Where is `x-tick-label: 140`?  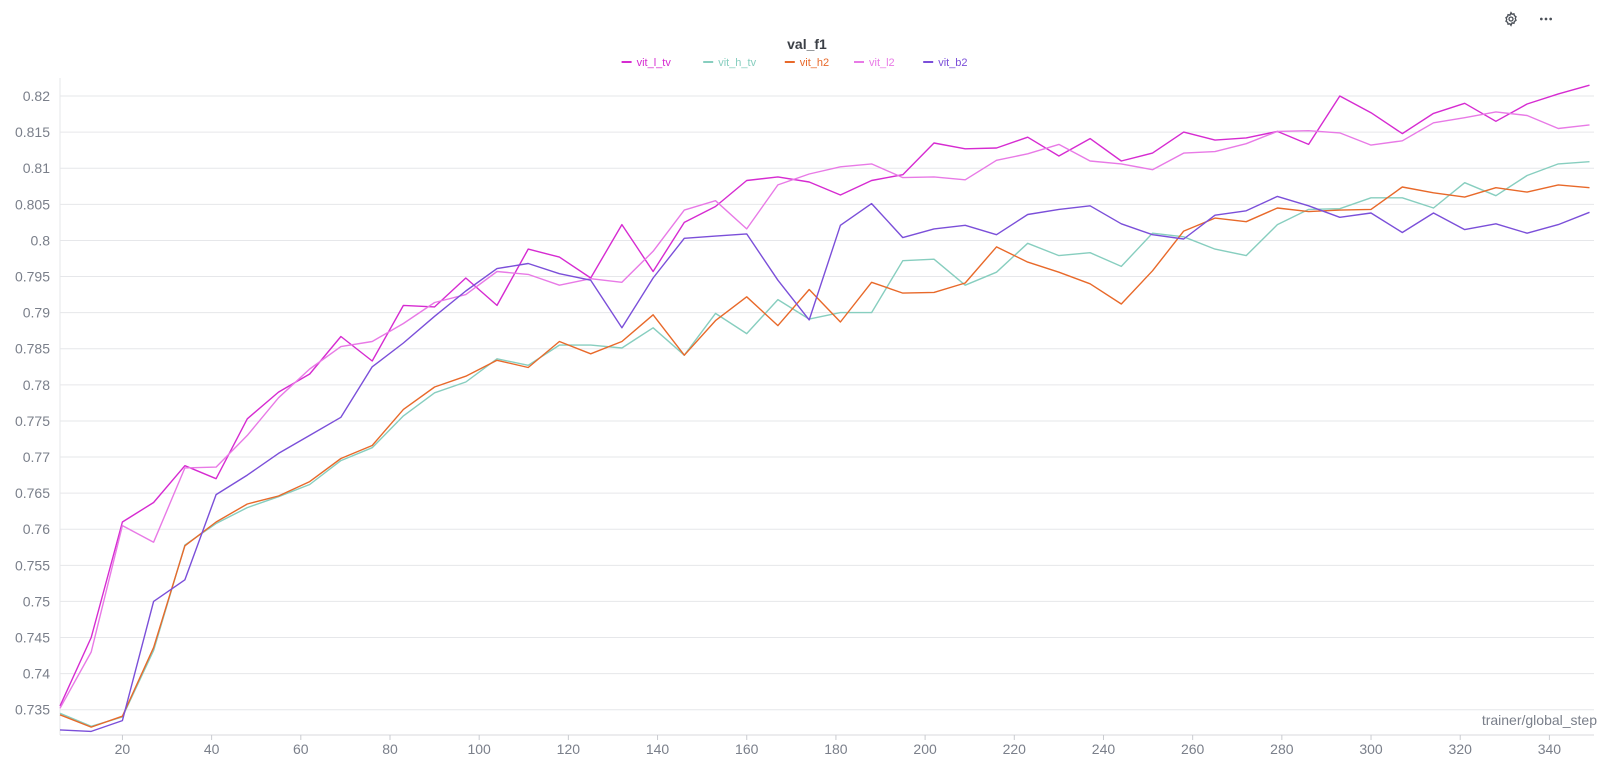
x-tick-label: 140 is located at coordinates (658, 749).